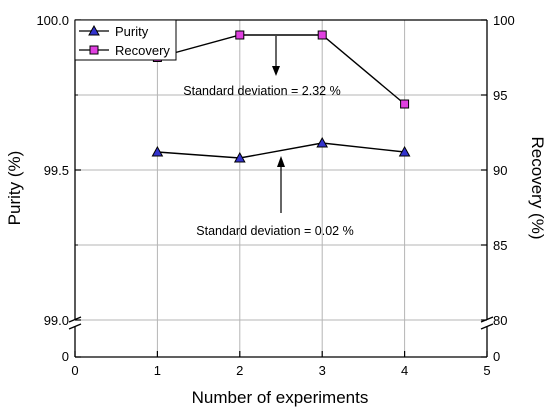  What do you see at coordinates (274, 231) in the screenshot?
I see `annotation-purity: Standard deviation = 0.02 %` at bounding box center [274, 231].